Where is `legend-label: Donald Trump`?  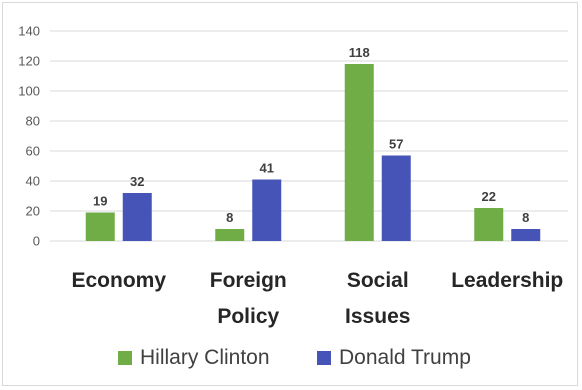 legend-label: Donald Trump is located at coordinates (405, 357).